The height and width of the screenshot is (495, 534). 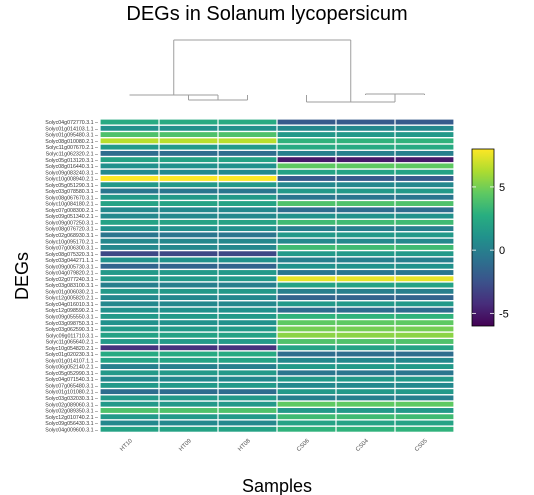 I want to click on row-label: Solyc03g083100.3.1 –, so click(x=71, y=286).